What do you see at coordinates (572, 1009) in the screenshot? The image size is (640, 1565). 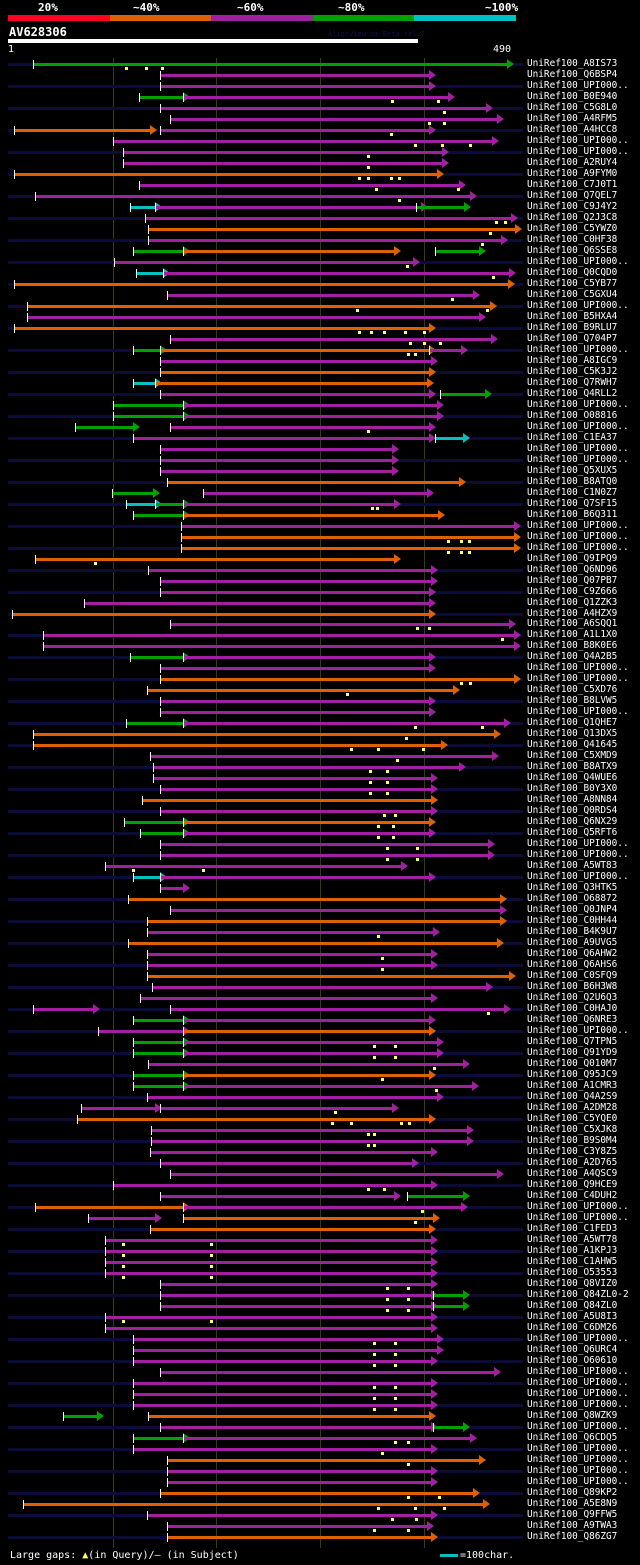 I see `hit-label: UniRef100_C0HAJ0` at bounding box center [572, 1009].